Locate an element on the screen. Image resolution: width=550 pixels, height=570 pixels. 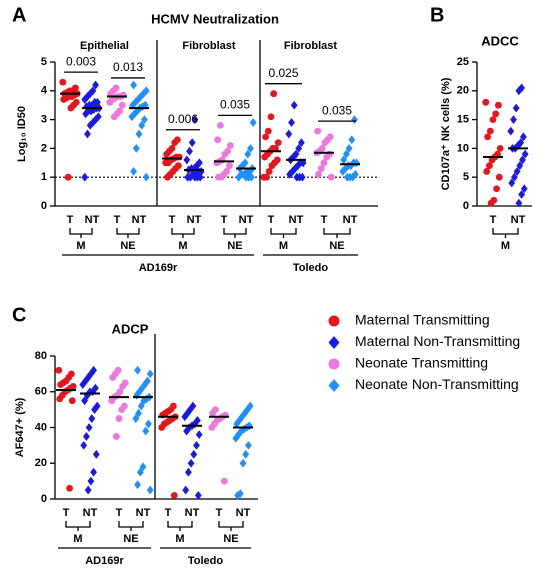
y-tick-label: 60 is located at coordinates (41, 392).